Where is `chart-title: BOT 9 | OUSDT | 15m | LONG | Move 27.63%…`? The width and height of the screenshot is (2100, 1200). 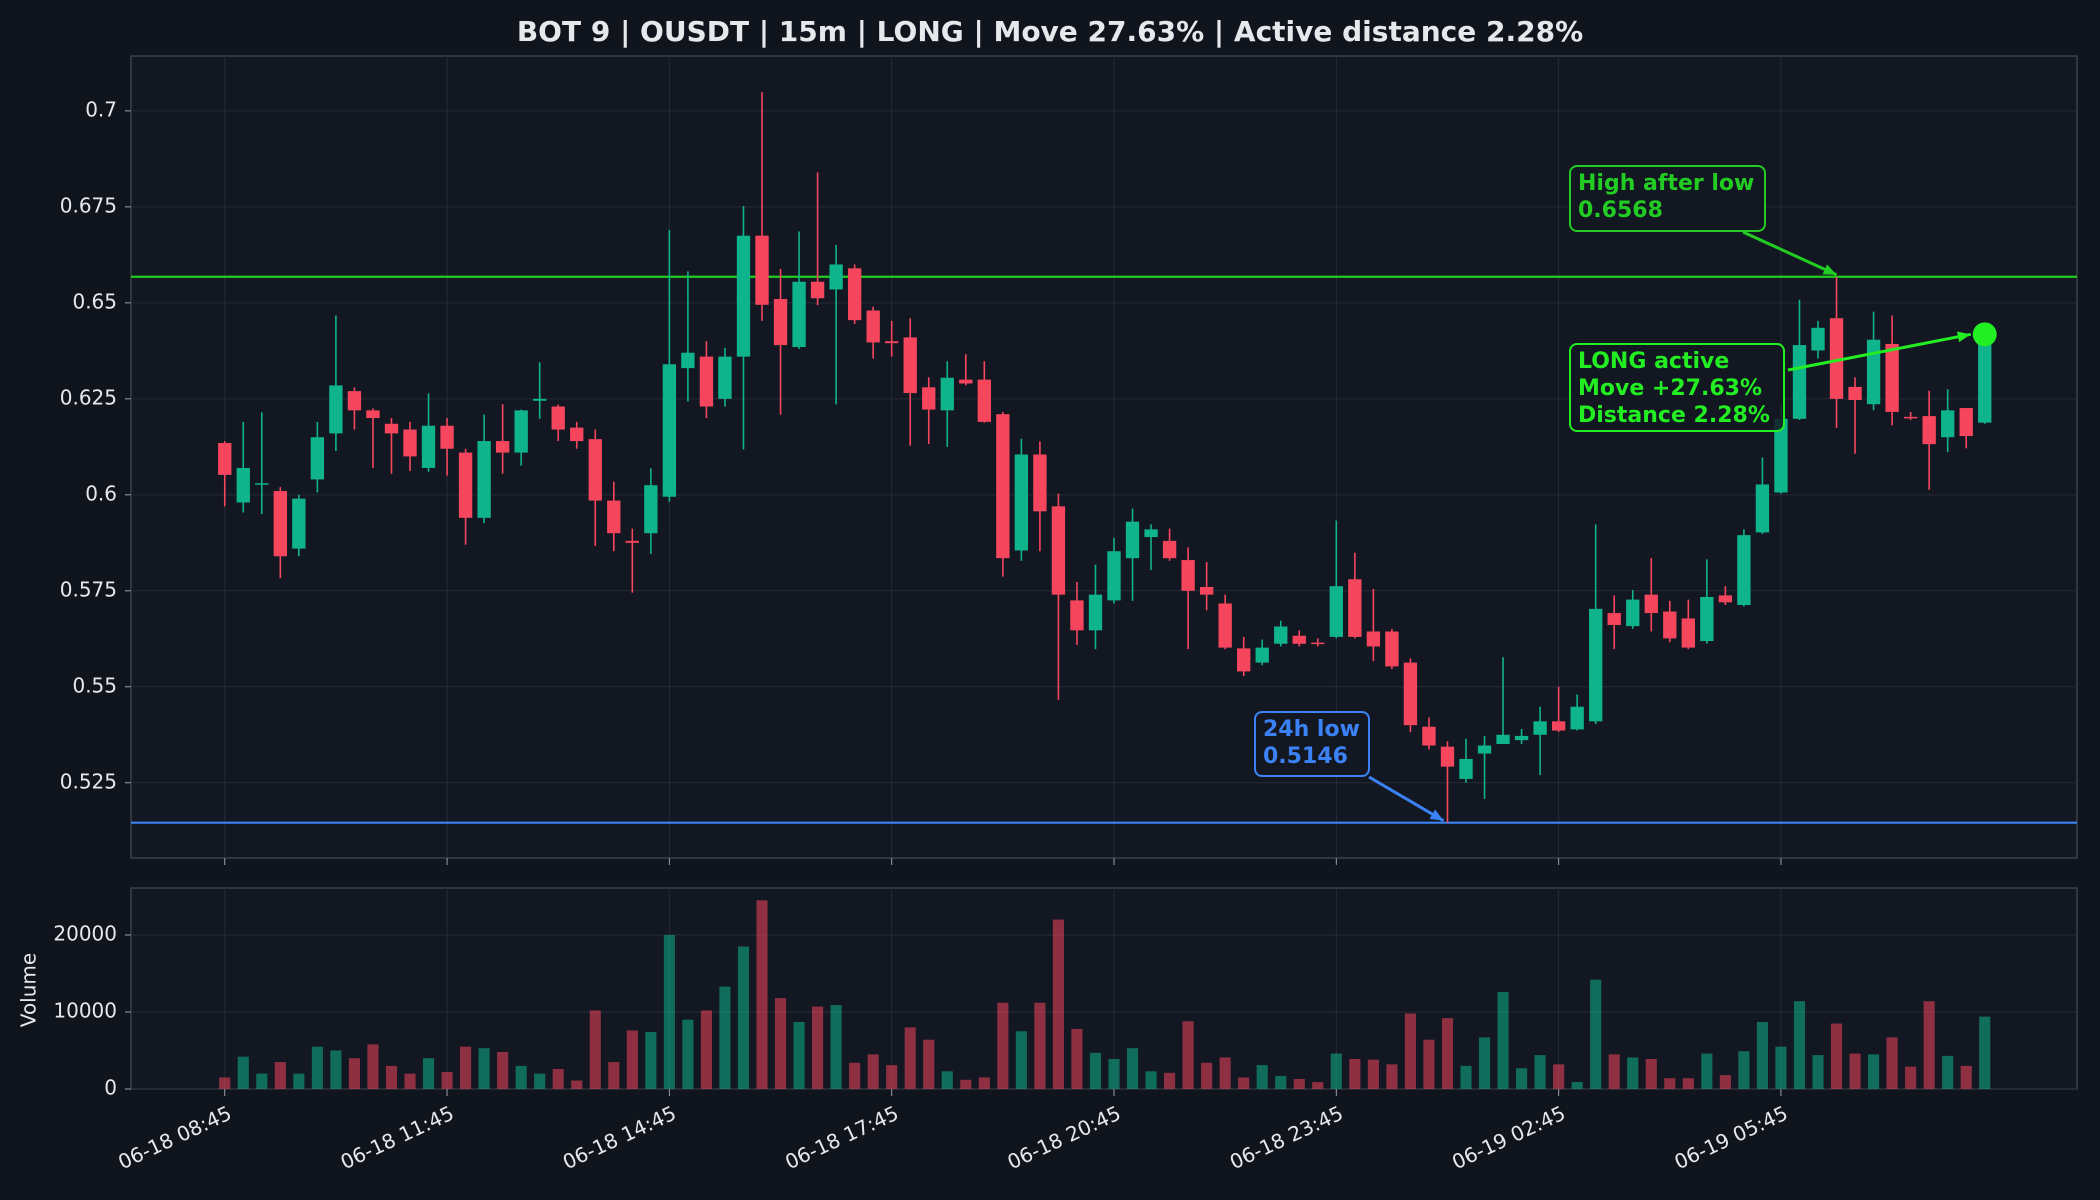 chart-title: BOT 9 | OUSDT | 15m | LONG | Move 27.63%… is located at coordinates (1050, 31).